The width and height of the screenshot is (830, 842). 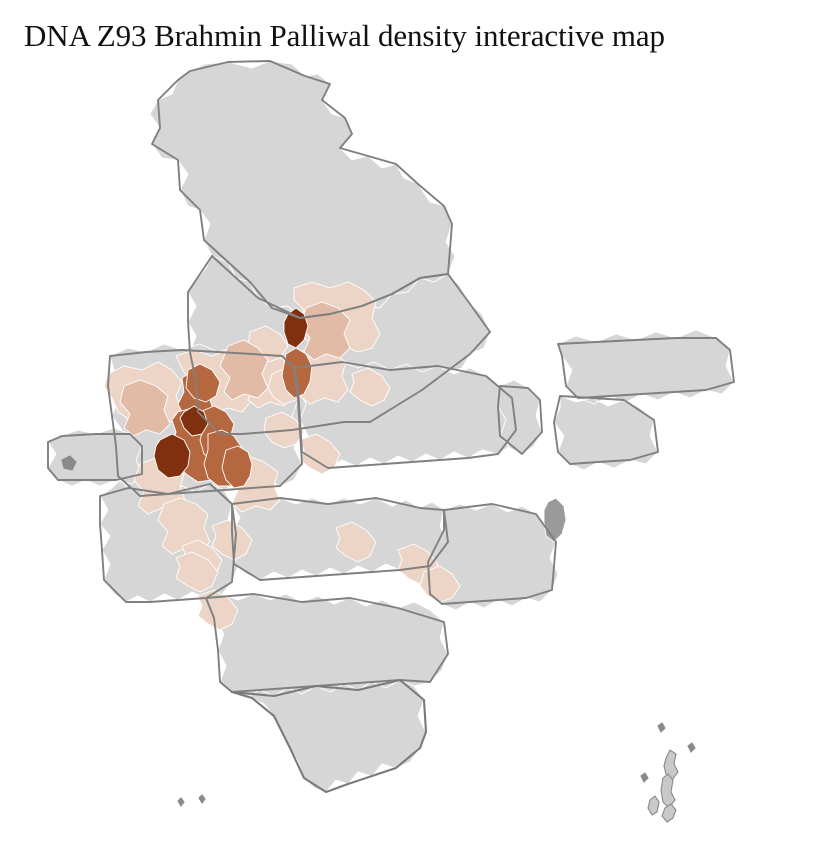 I want to click on region-up-east, so click(x=370, y=387).